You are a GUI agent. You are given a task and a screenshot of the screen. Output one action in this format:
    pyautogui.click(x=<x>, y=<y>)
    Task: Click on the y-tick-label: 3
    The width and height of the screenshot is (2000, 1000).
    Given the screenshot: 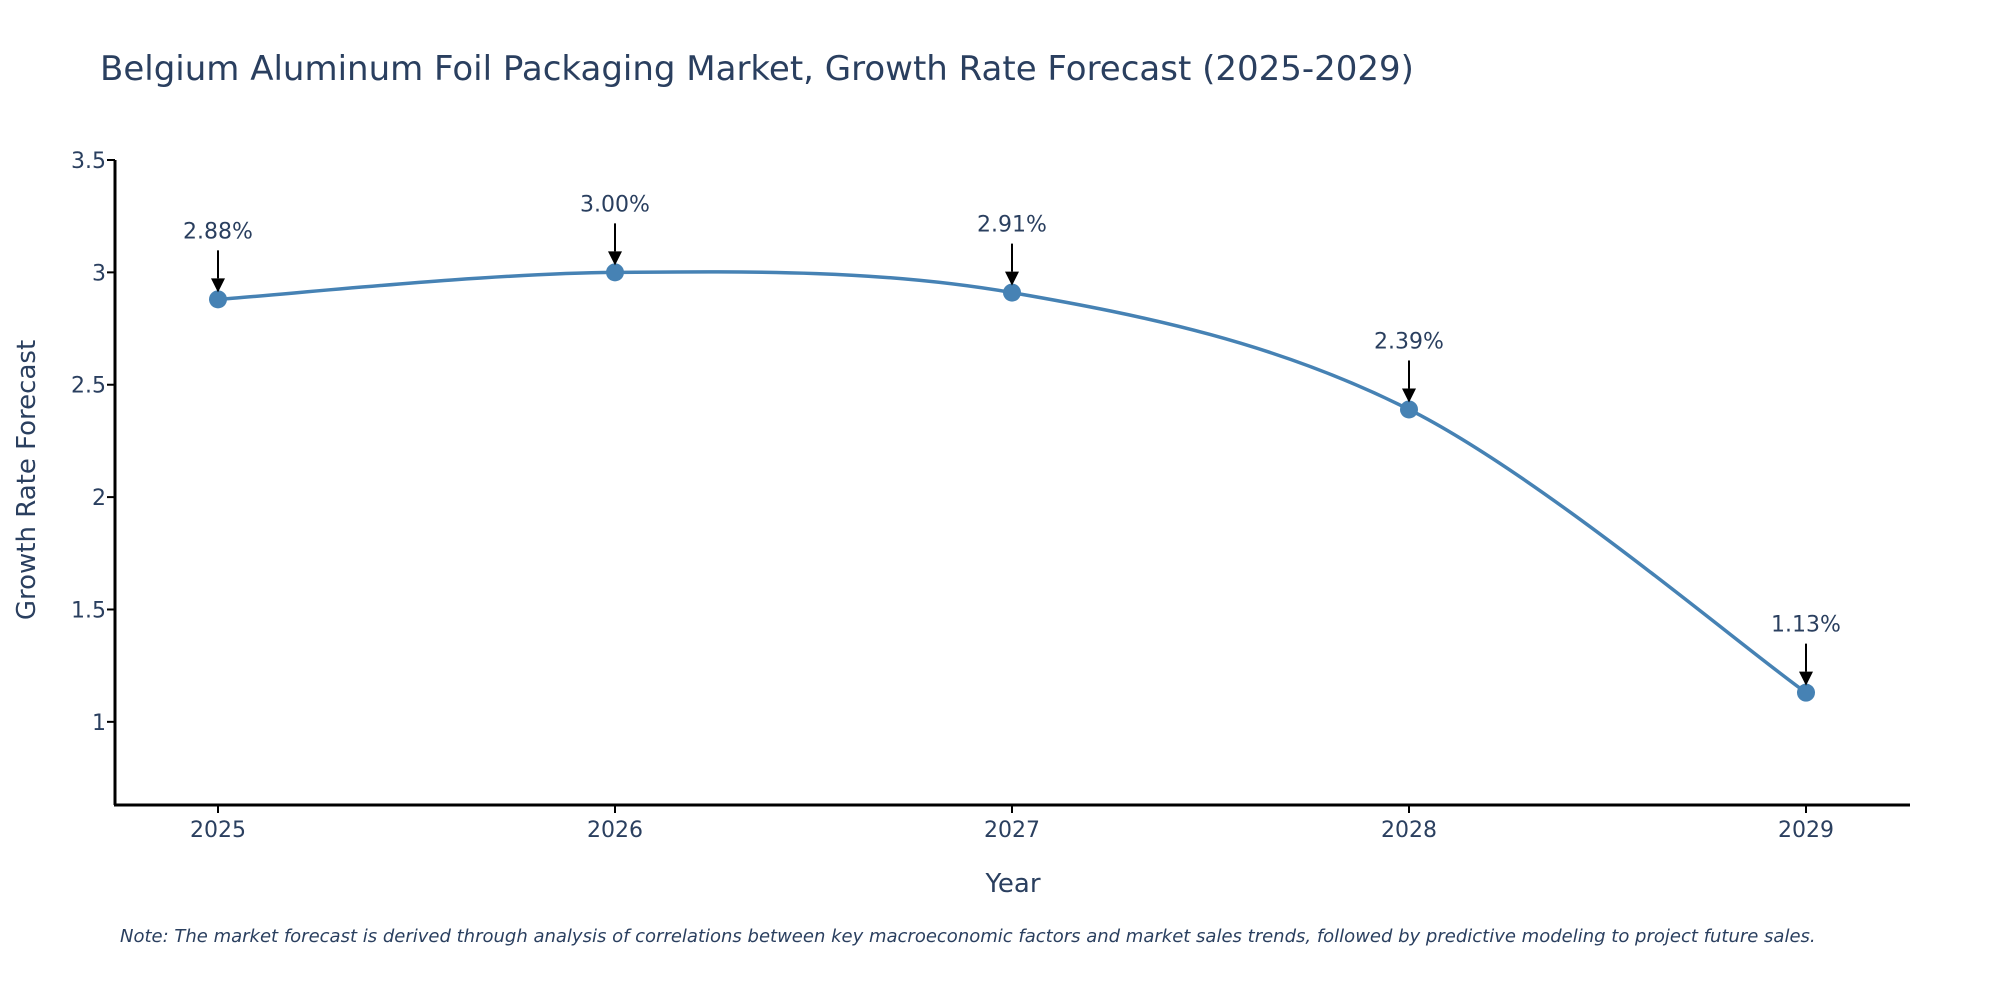 What is the action you would take?
    pyautogui.click(x=99, y=273)
    